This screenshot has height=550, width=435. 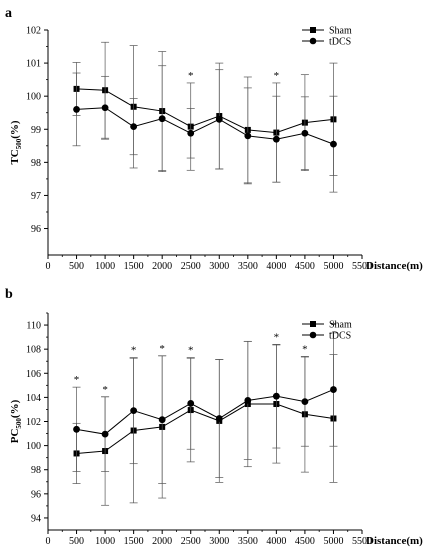 I want to click on panel-label: a, so click(x=8, y=13).